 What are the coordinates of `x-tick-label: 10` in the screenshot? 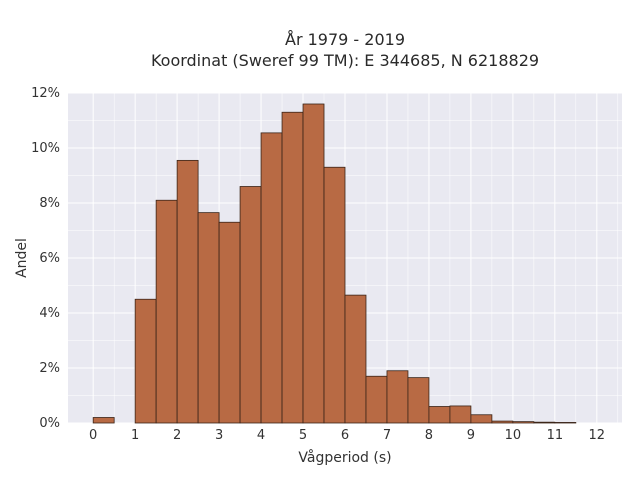 It's located at (513, 435).